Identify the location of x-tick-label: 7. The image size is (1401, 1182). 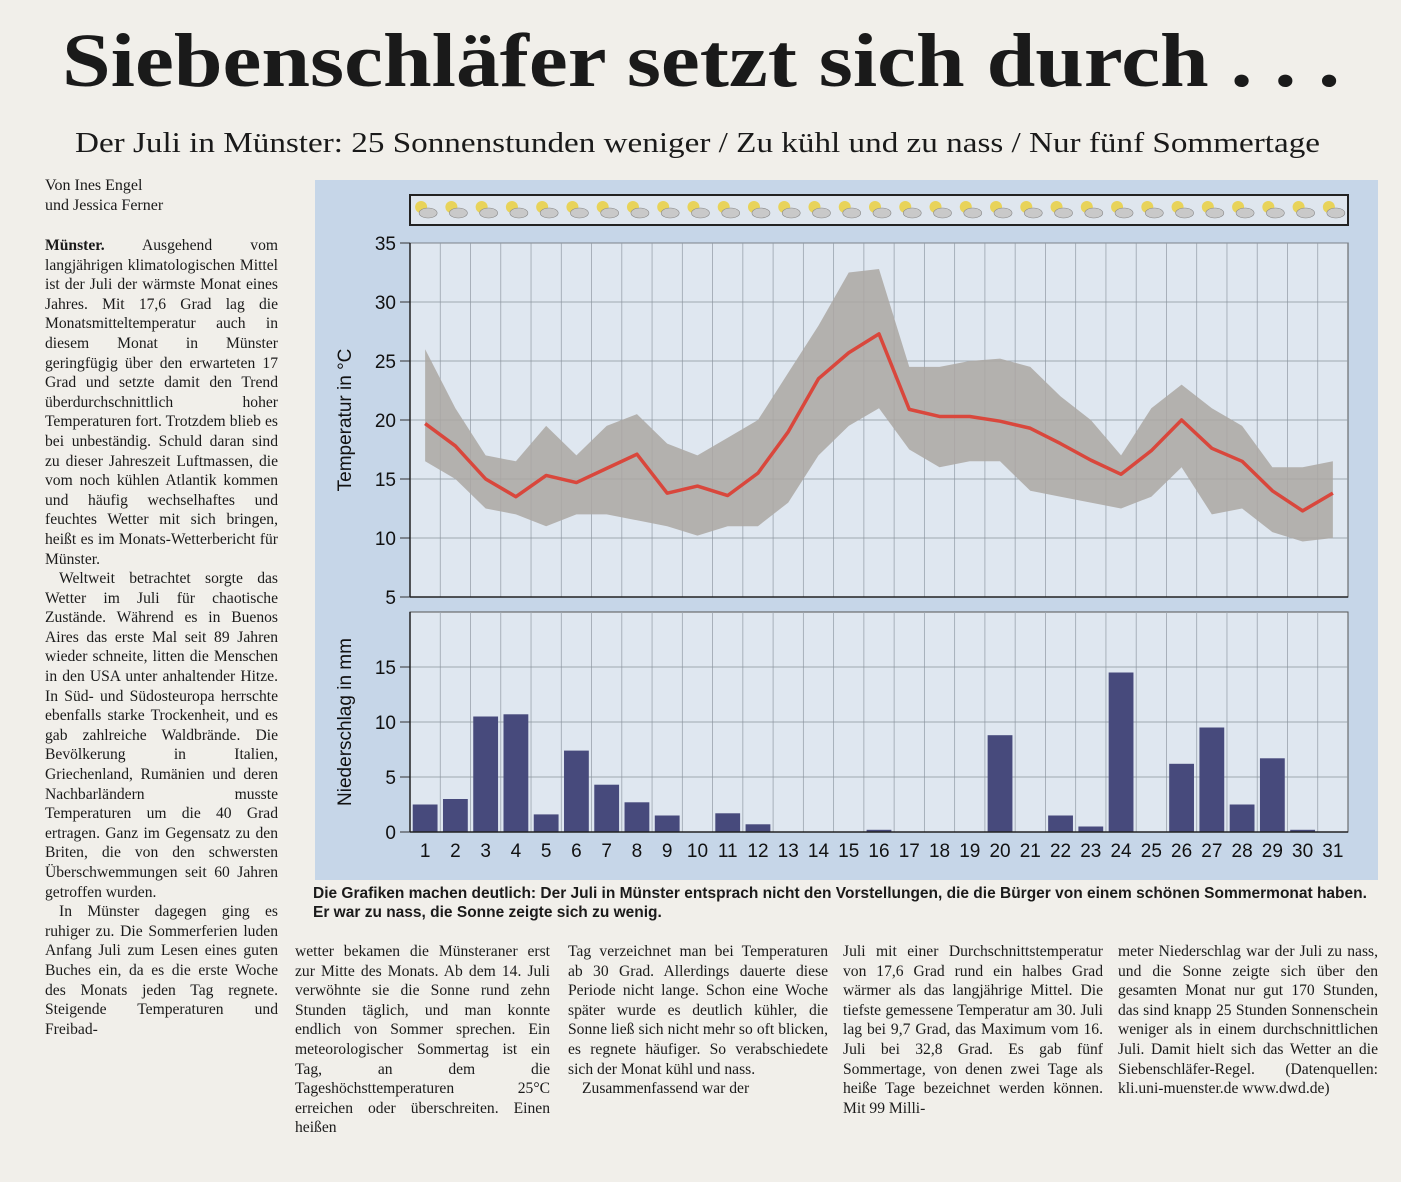
(606, 851).